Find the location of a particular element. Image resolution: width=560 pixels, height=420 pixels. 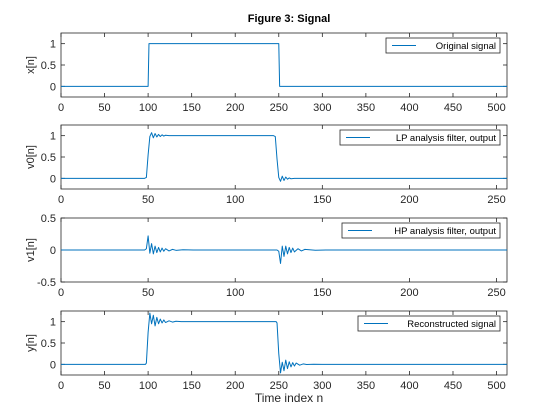

legend-label: HP analysis filter, output is located at coordinates (445, 231).